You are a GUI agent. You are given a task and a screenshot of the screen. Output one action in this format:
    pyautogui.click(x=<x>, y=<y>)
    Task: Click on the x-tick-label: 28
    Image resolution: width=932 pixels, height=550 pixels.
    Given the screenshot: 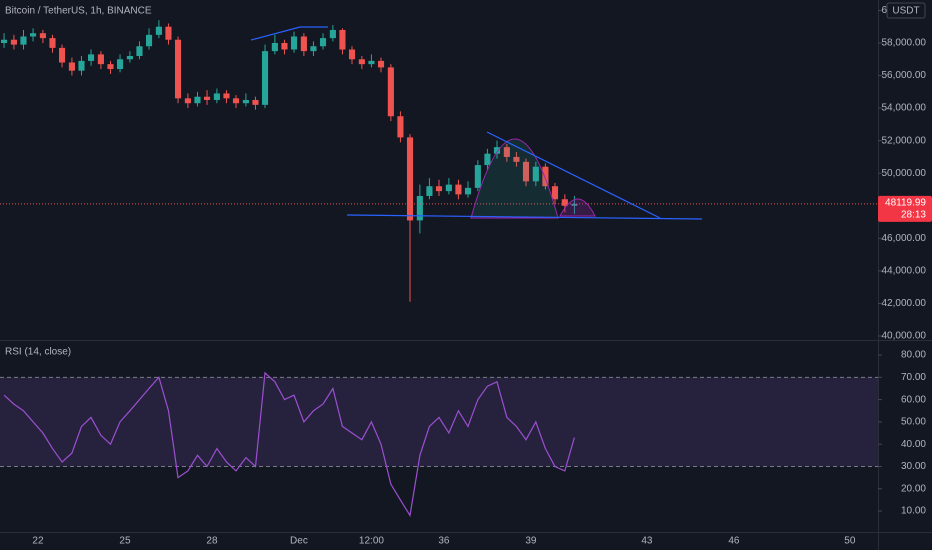 What is the action you would take?
    pyautogui.click(x=212, y=541)
    